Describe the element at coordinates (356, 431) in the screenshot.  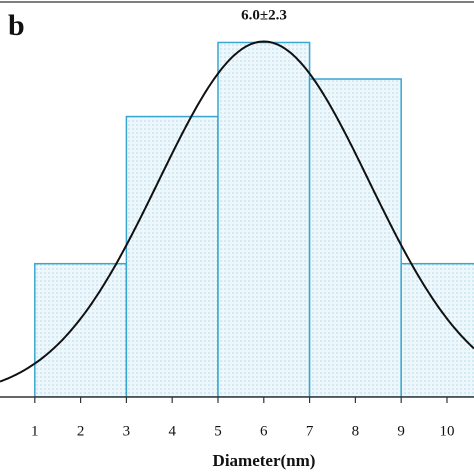
I see `x-tick-label: 8` at that location.